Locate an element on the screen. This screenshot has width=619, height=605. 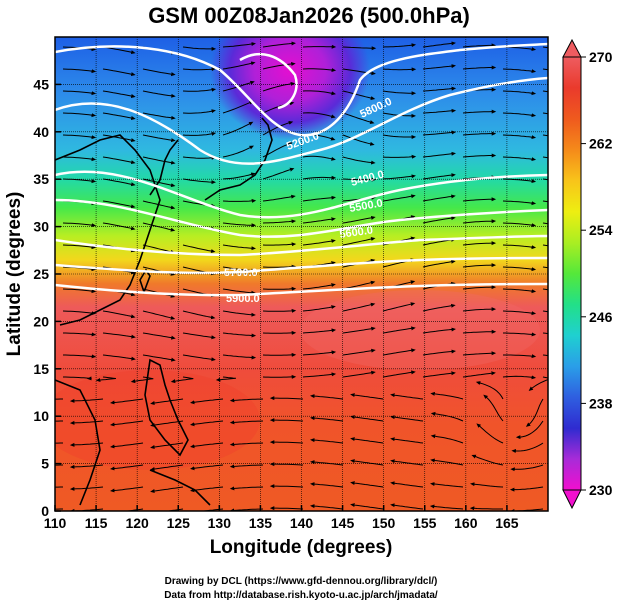
warm-pink-region is located at coordinates (420, 330).